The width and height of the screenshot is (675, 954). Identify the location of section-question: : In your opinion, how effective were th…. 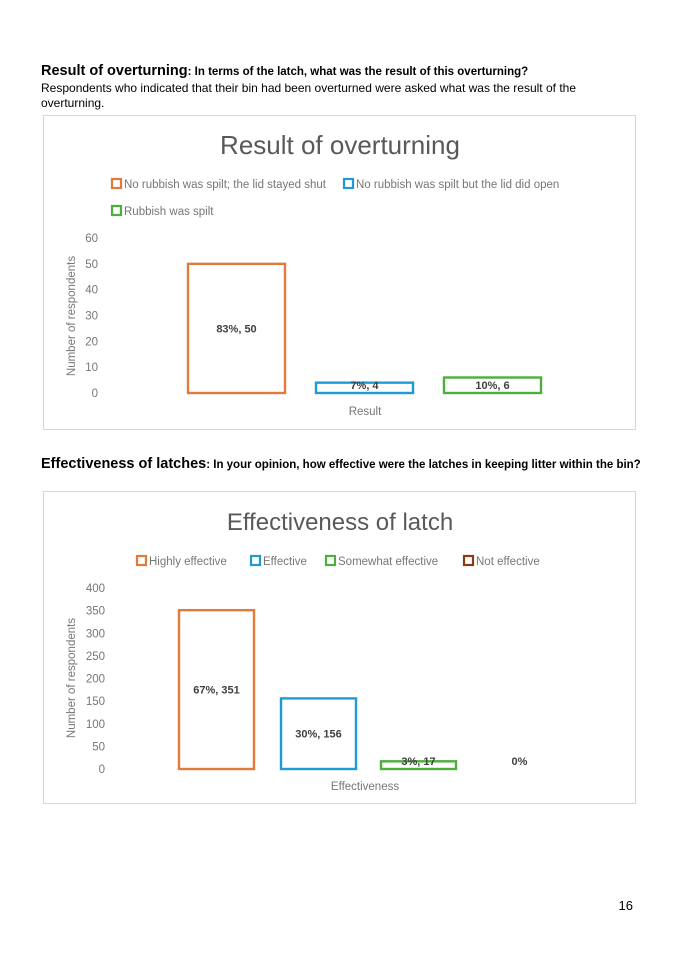
(423, 465).